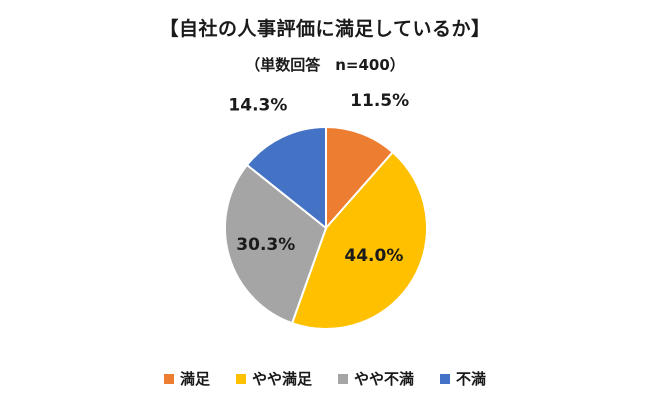 The image size is (650, 413). I want to click on chart-legend: 満足 やや満足 やや不満 不満, so click(325, 378).